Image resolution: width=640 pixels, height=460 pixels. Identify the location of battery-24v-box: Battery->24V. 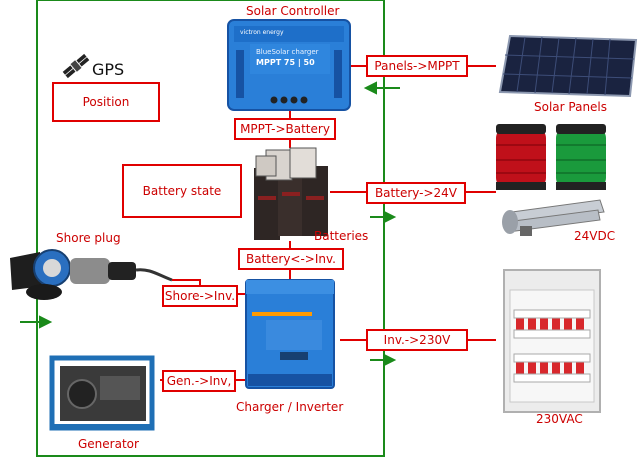
(416, 193).